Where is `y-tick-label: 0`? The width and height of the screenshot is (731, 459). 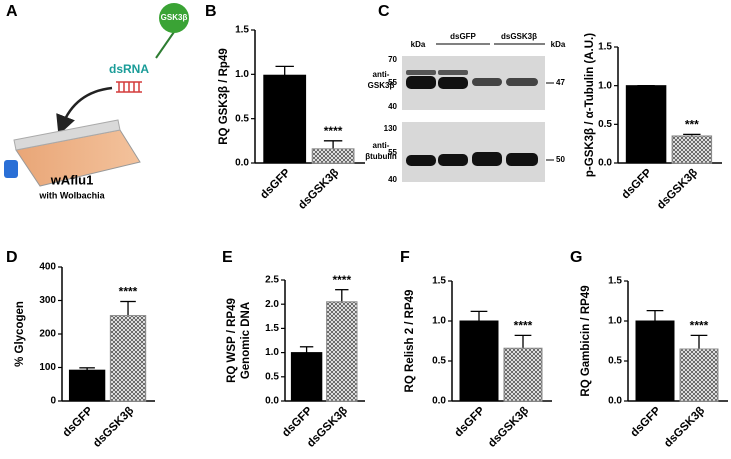 y-tick-label: 0 is located at coordinates (53, 401).